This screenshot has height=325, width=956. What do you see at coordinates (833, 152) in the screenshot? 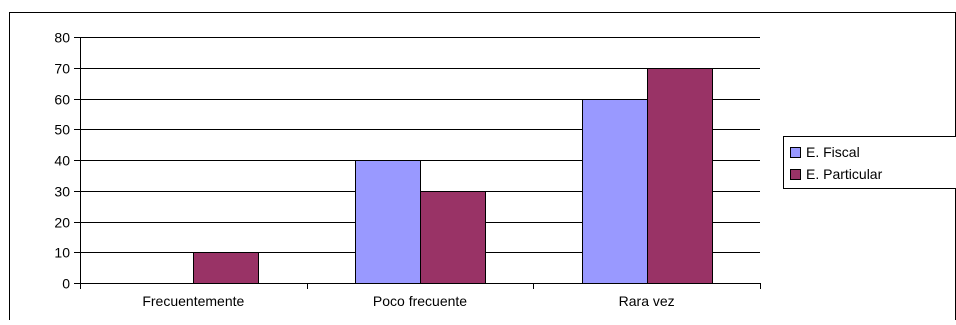
I see `legend-label: E. Fiscal` at bounding box center [833, 152].